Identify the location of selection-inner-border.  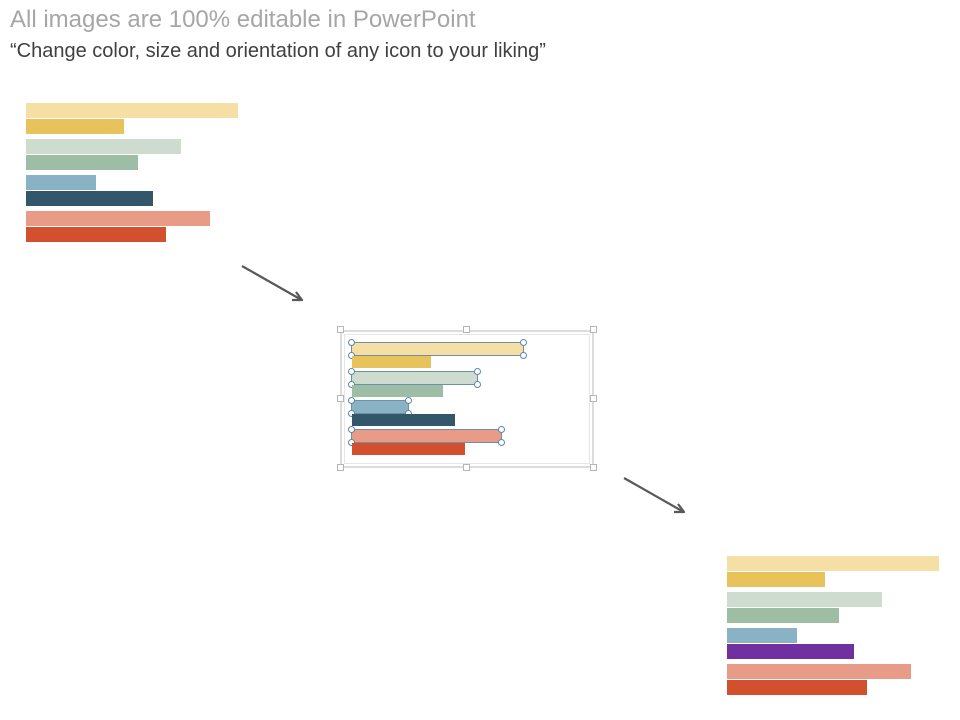
(467, 399).